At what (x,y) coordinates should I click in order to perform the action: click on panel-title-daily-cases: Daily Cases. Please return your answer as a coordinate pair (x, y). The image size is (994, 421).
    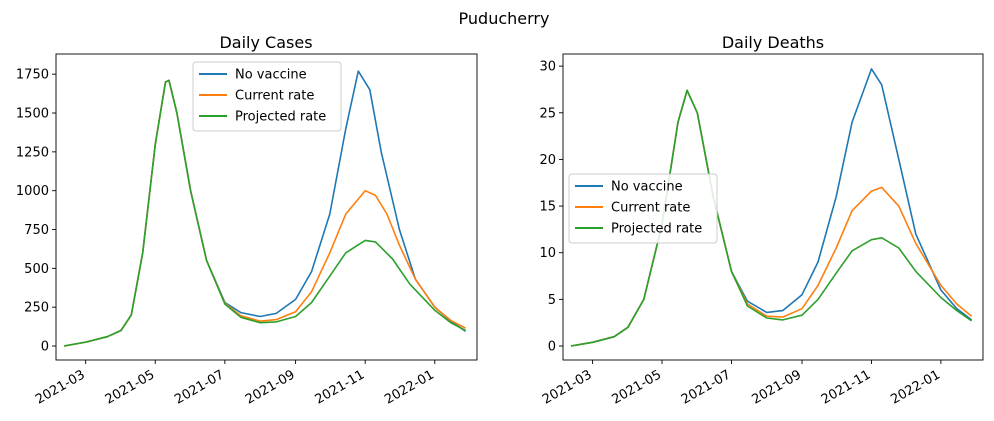
    Looking at the image, I should click on (265, 42).